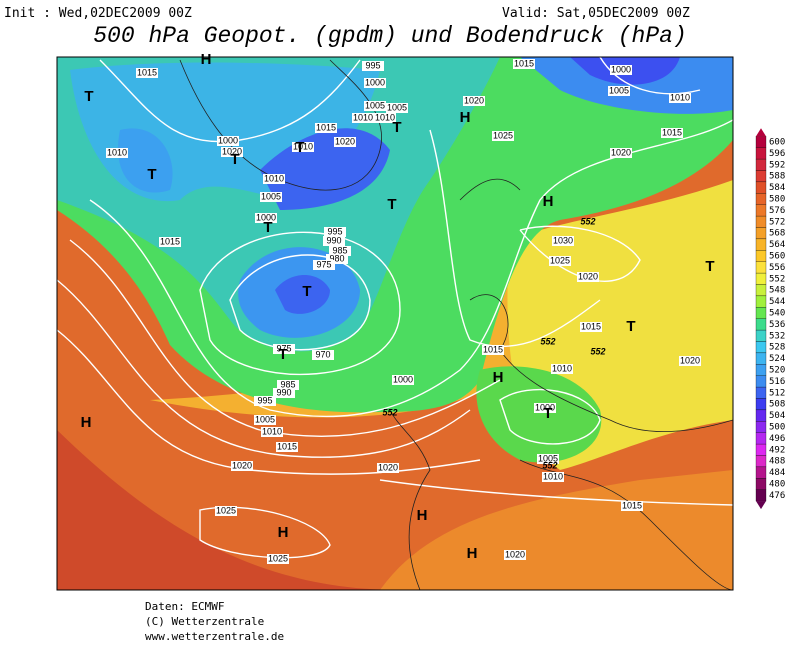  What do you see at coordinates (98, 13) in the screenshot?
I see `init-time: Init : Wed,02DEC2009 00Z` at bounding box center [98, 13].